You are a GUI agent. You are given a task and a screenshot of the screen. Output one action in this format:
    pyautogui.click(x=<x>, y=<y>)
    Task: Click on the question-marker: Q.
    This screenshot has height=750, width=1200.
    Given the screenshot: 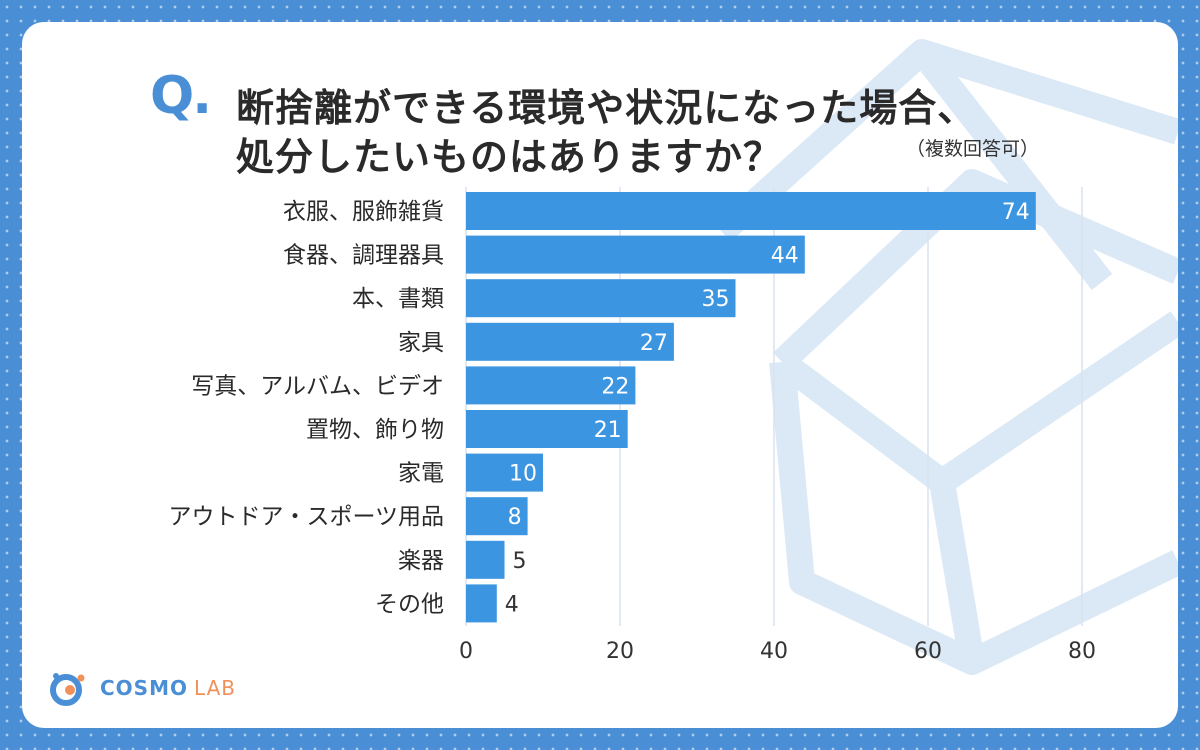 What is the action you would take?
    pyautogui.click(x=181, y=96)
    